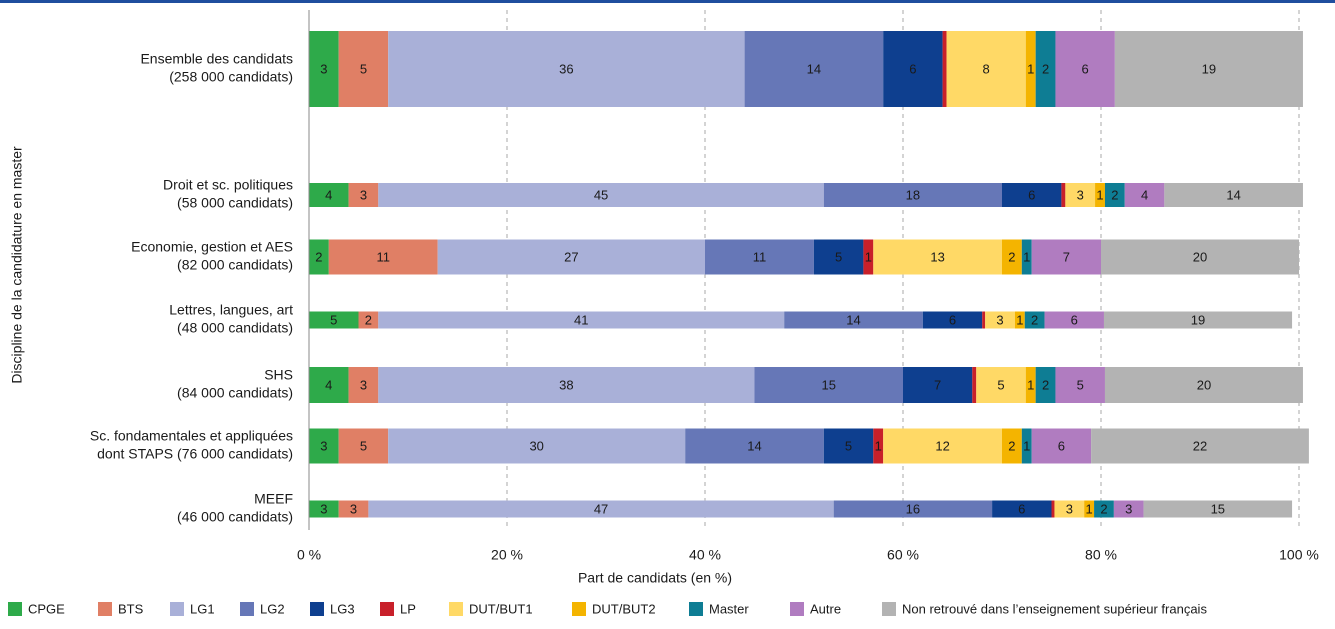  Describe the element at coordinates (729, 608) in the screenshot. I see `legend-text: Master` at that location.